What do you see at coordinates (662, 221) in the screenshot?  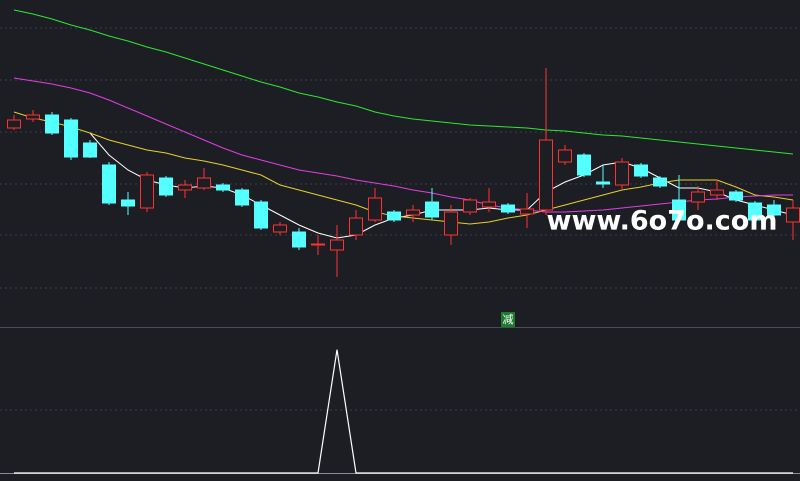 I see `watermark: www.6o7o.com` at bounding box center [662, 221].